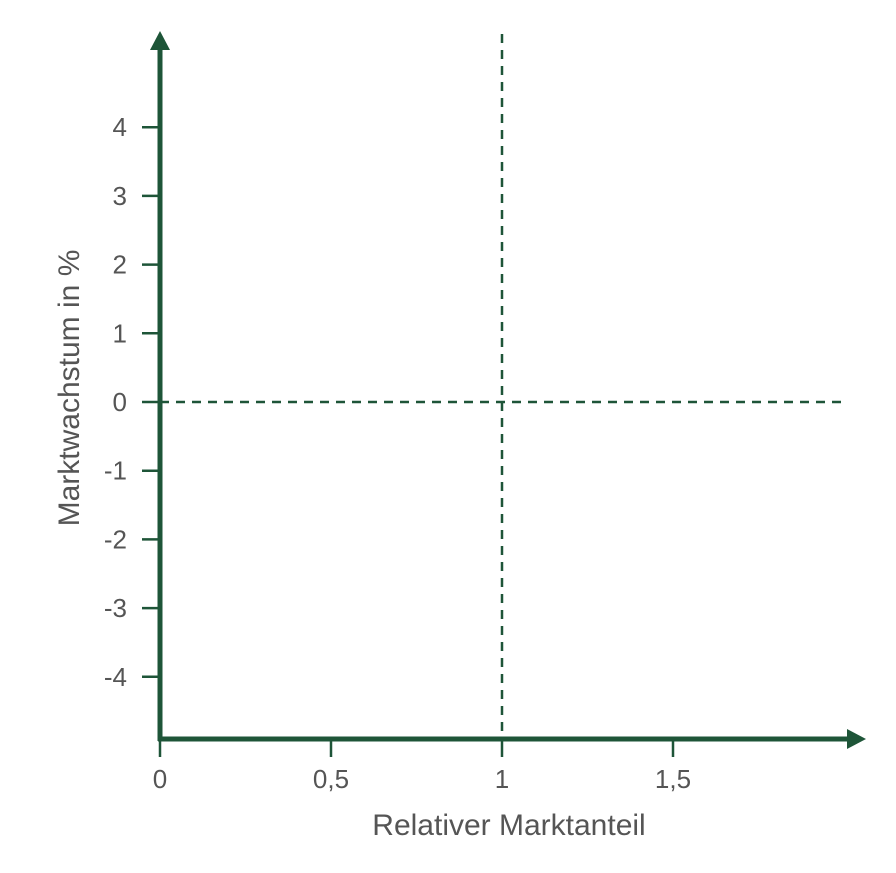 This screenshot has height=873, width=896. I want to click on x-tick-label: 1,5, so click(673, 779).